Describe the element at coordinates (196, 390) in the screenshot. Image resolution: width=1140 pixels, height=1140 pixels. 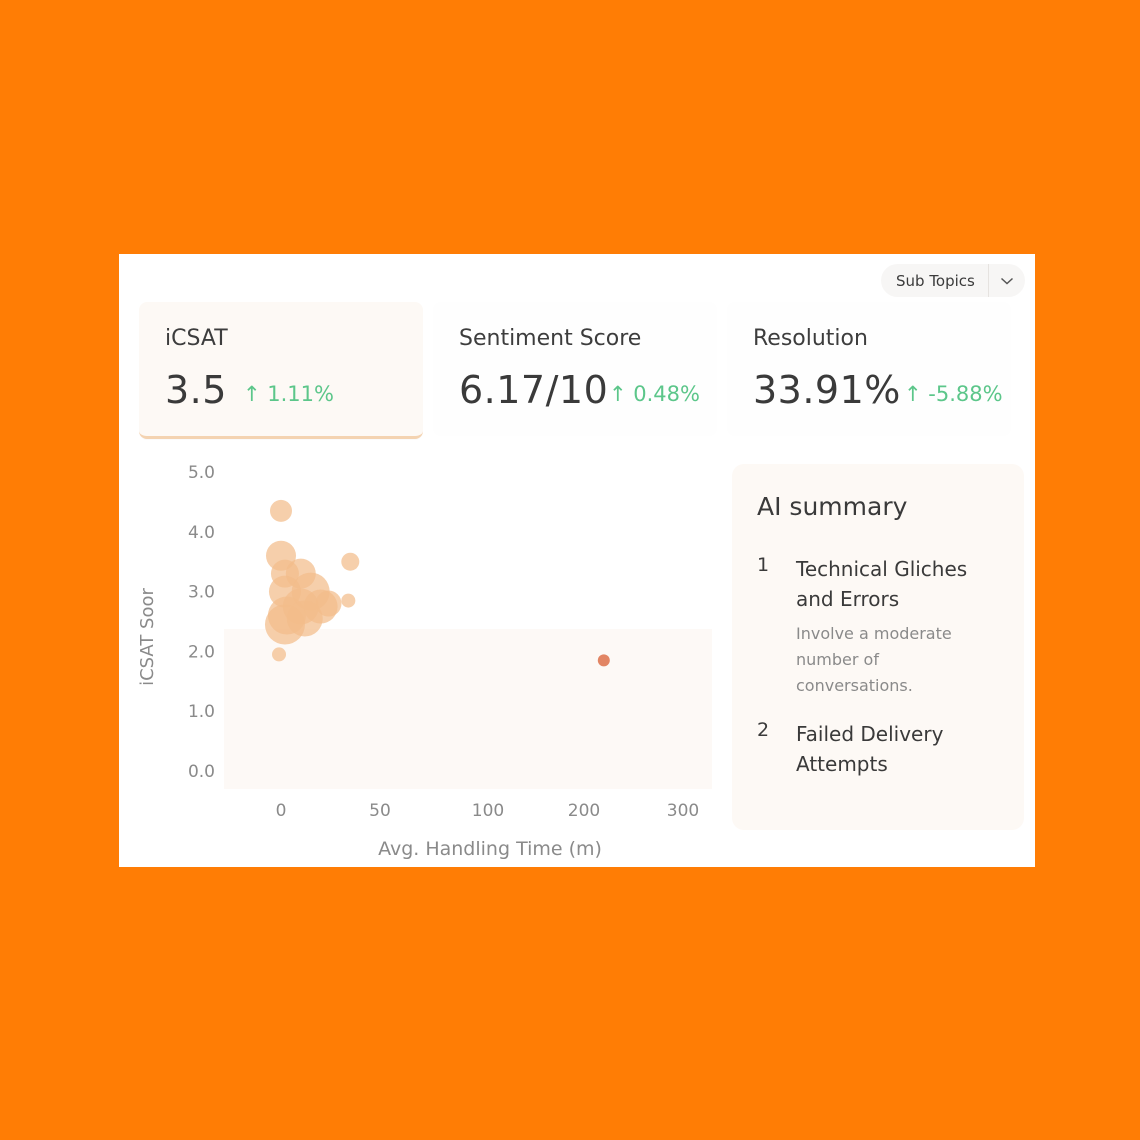
I see `metric-value: 3.5` at that location.